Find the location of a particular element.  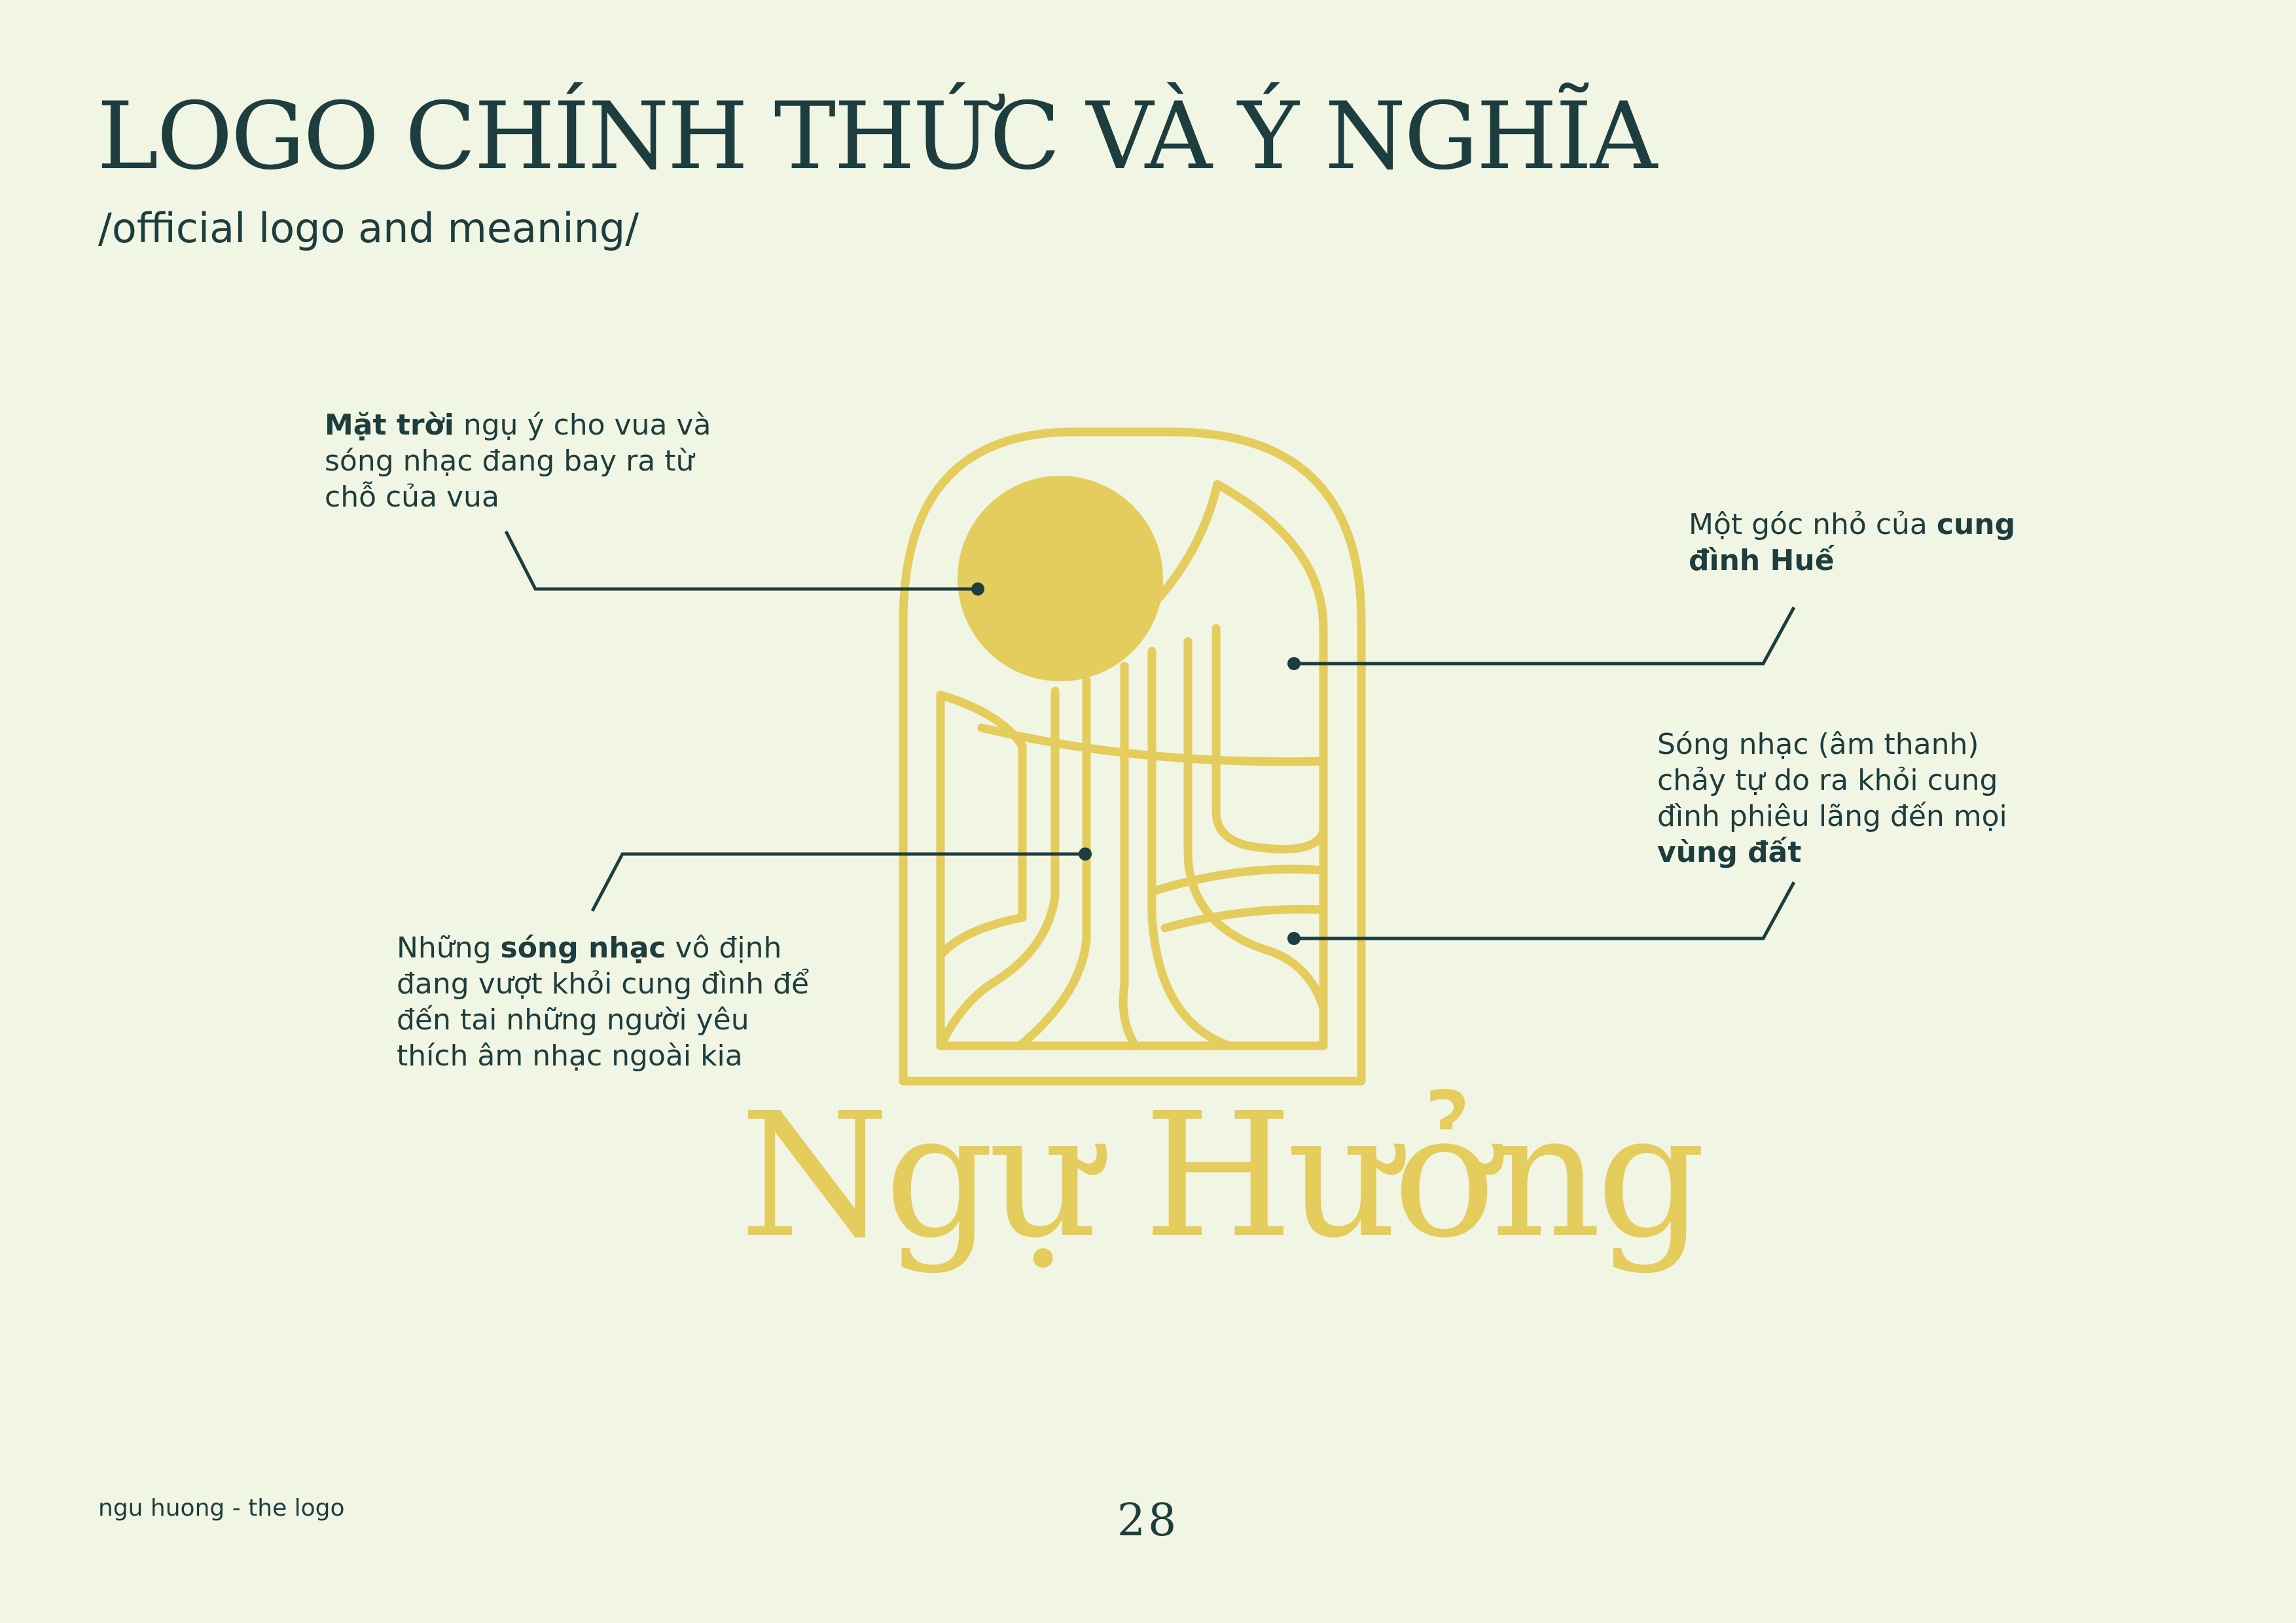

annotation-palace-bold: cung đình Huế is located at coordinates (1852, 542).